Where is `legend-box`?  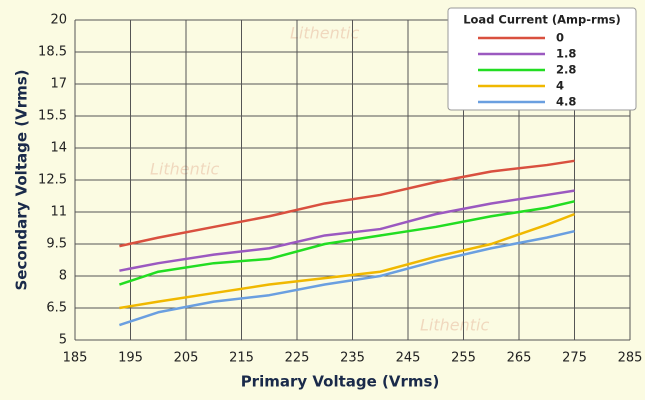 legend-box is located at coordinates (542, 59).